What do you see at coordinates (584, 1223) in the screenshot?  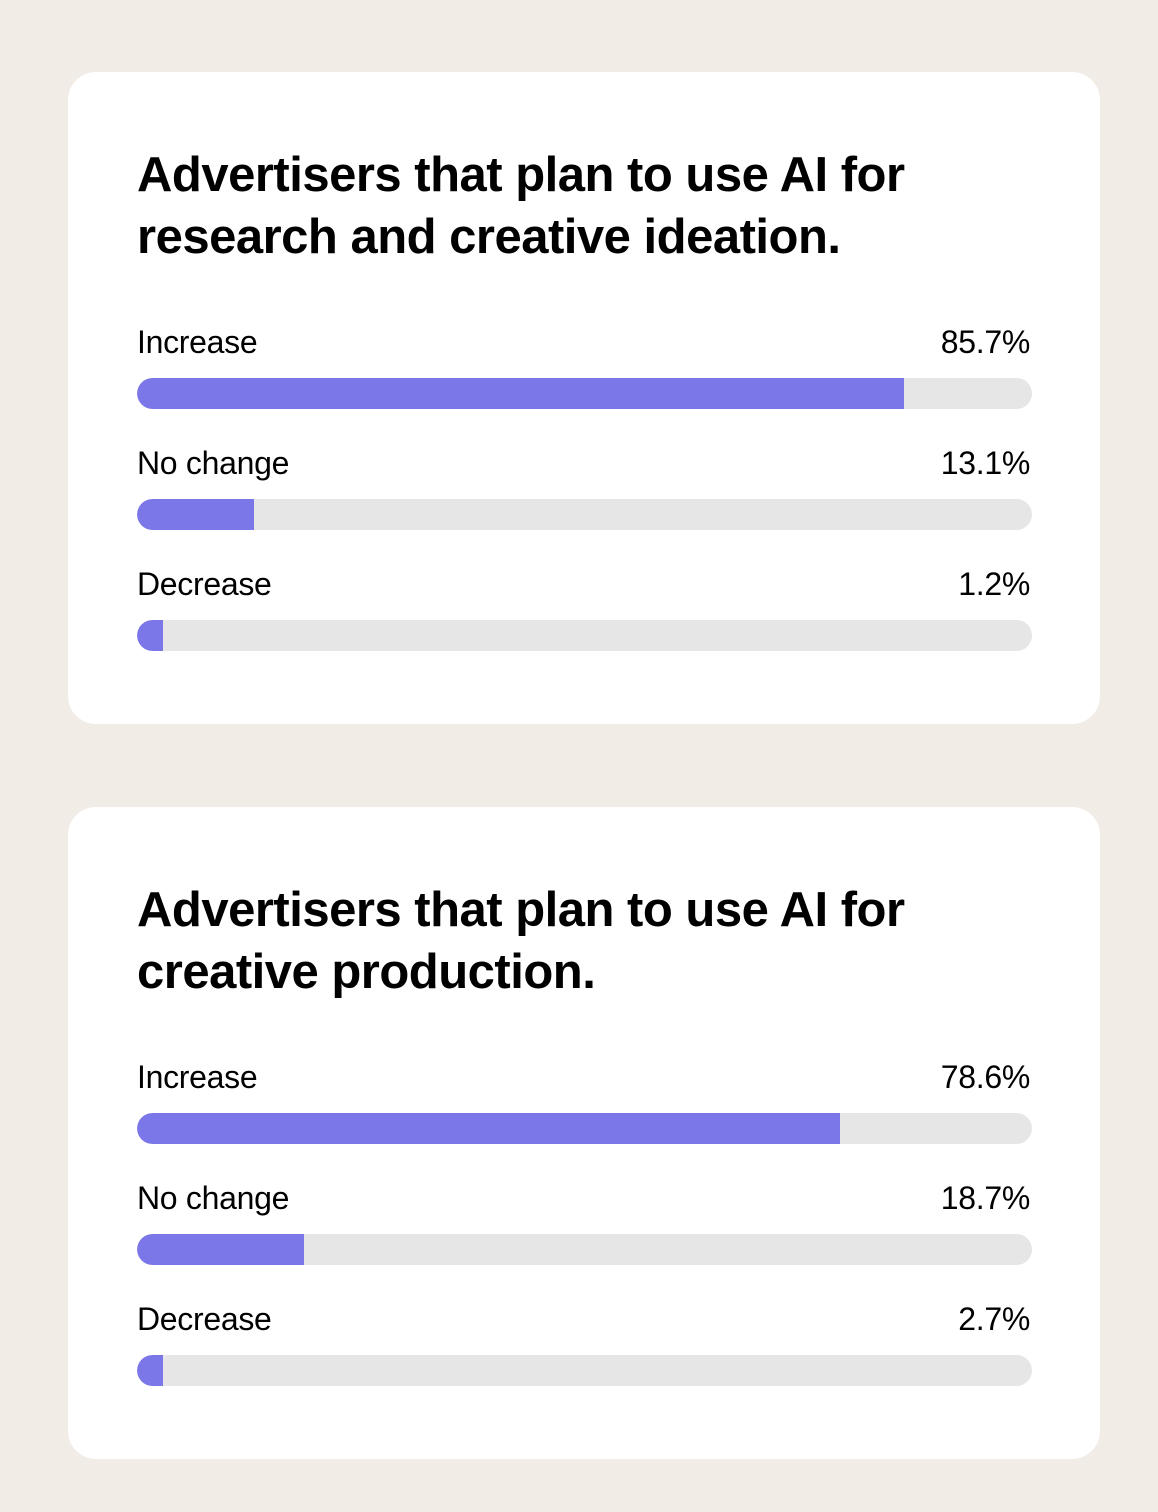 I see `bar-row-no-change: No change 18.7%` at bounding box center [584, 1223].